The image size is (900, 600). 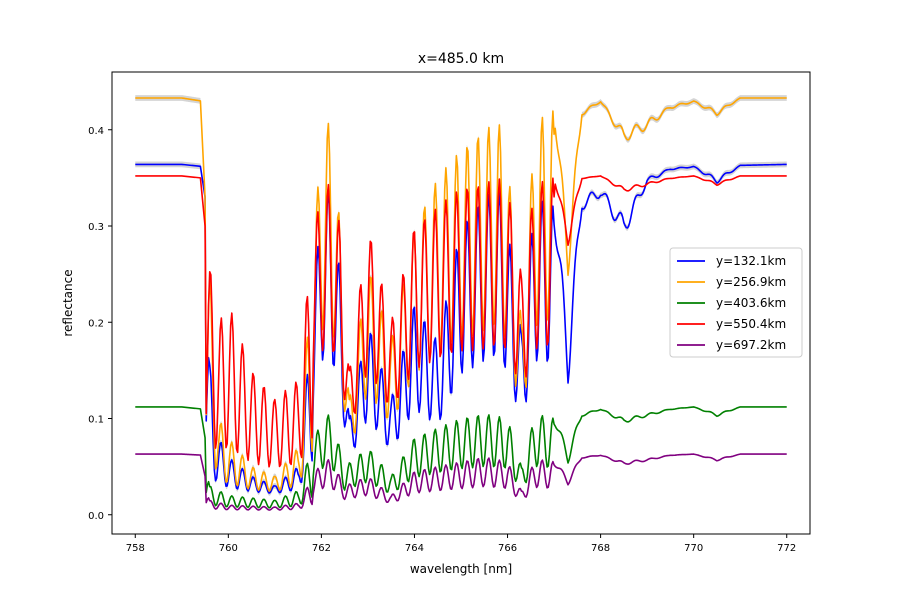 I want to click on x-tick-label: 770, so click(x=693, y=548).